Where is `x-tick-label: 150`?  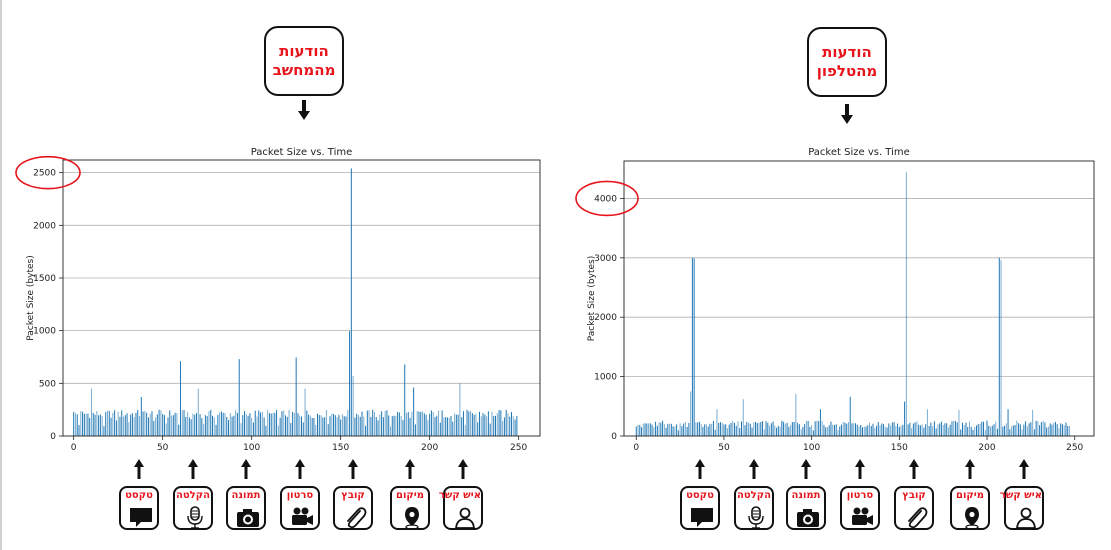 x-tick-label: 150 is located at coordinates (340, 448).